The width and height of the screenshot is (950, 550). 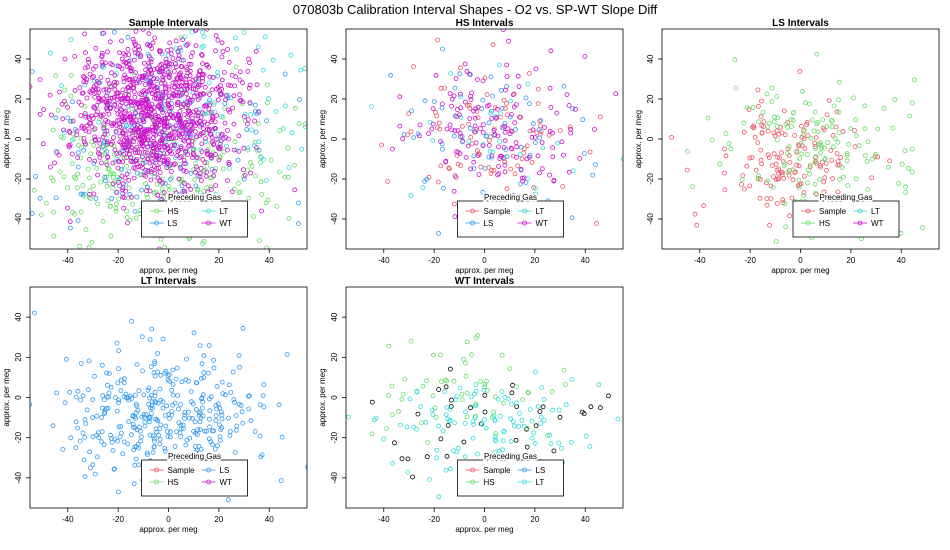 What do you see at coordinates (169, 23) in the screenshot?
I see `panel-title: Sample Intervals` at bounding box center [169, 23].